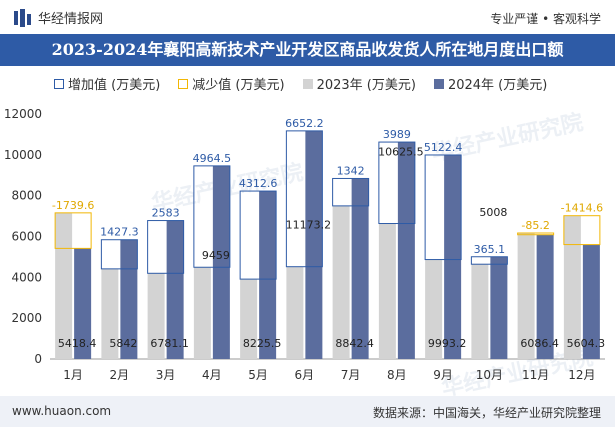  I want to click on legend-item-2024: 2024年 (万美元), so click(490, 83).